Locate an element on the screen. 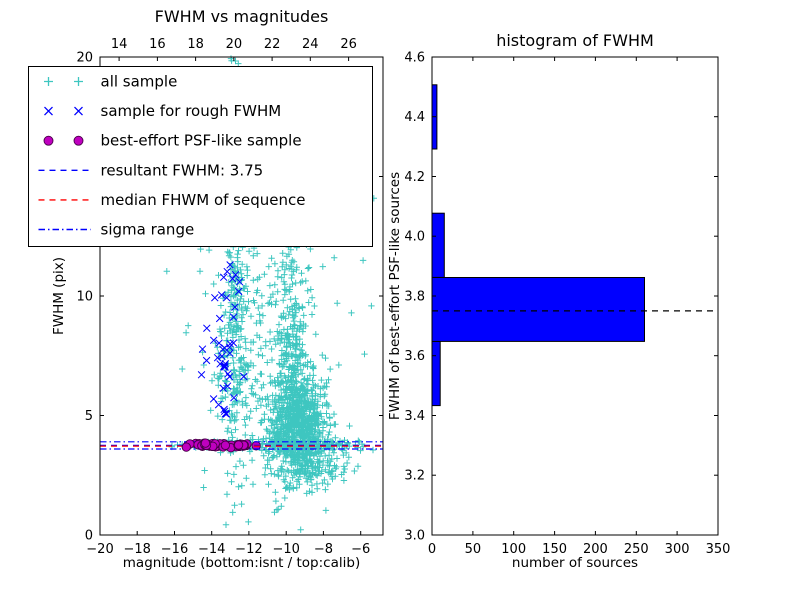 The height and width of the screenshot is (600, 800). legend-entry: sample for rough FWHM is located at coordinates (163, 111).